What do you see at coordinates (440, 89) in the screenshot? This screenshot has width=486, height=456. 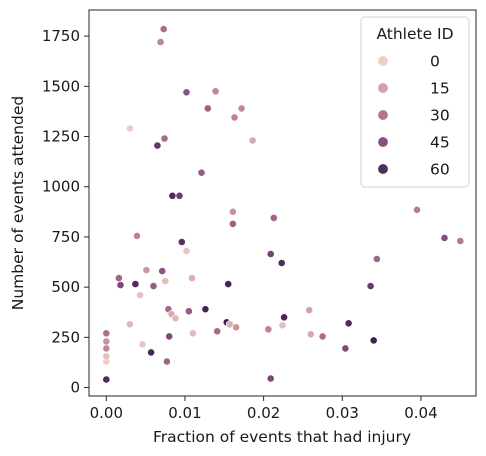 I see `legend-label: 15` at bounding box center [440, 89].